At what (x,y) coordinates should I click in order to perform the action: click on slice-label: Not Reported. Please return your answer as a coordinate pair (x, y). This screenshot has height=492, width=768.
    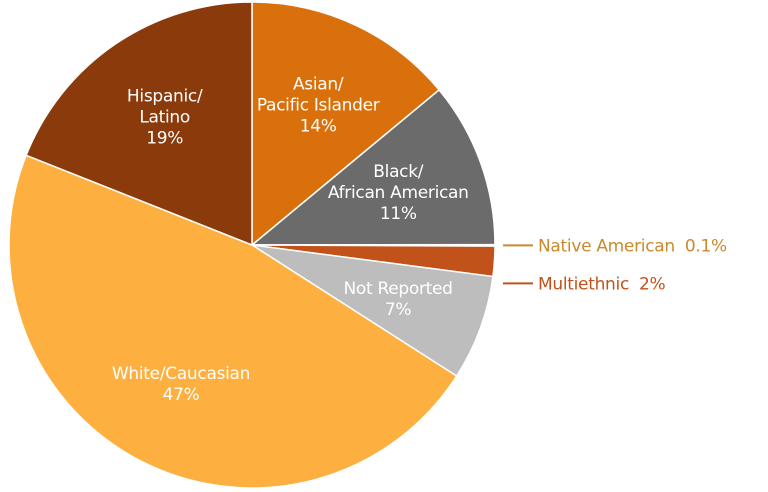
    Looking at the image, I should click on (397, 289).